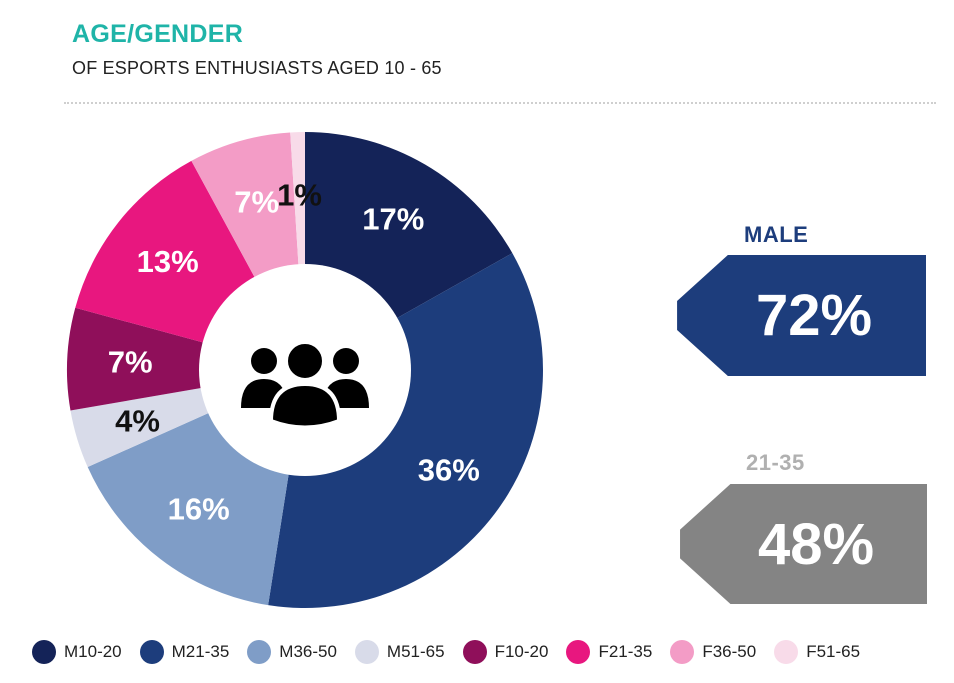  I want to click on legend-label: M21-35, so click(200, 651).